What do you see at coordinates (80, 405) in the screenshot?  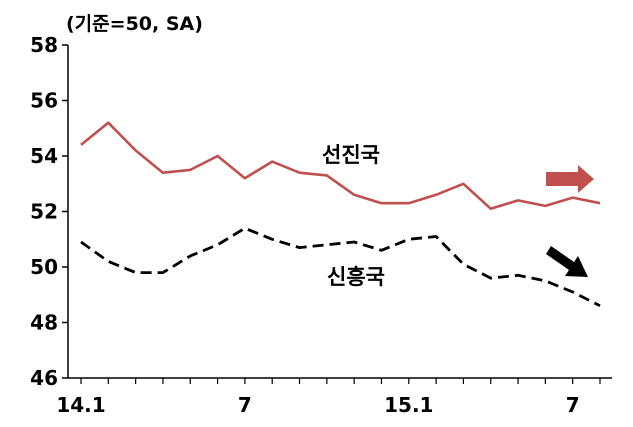 I see `x-tick-label: 14.1` at bounding box center [80, 405].